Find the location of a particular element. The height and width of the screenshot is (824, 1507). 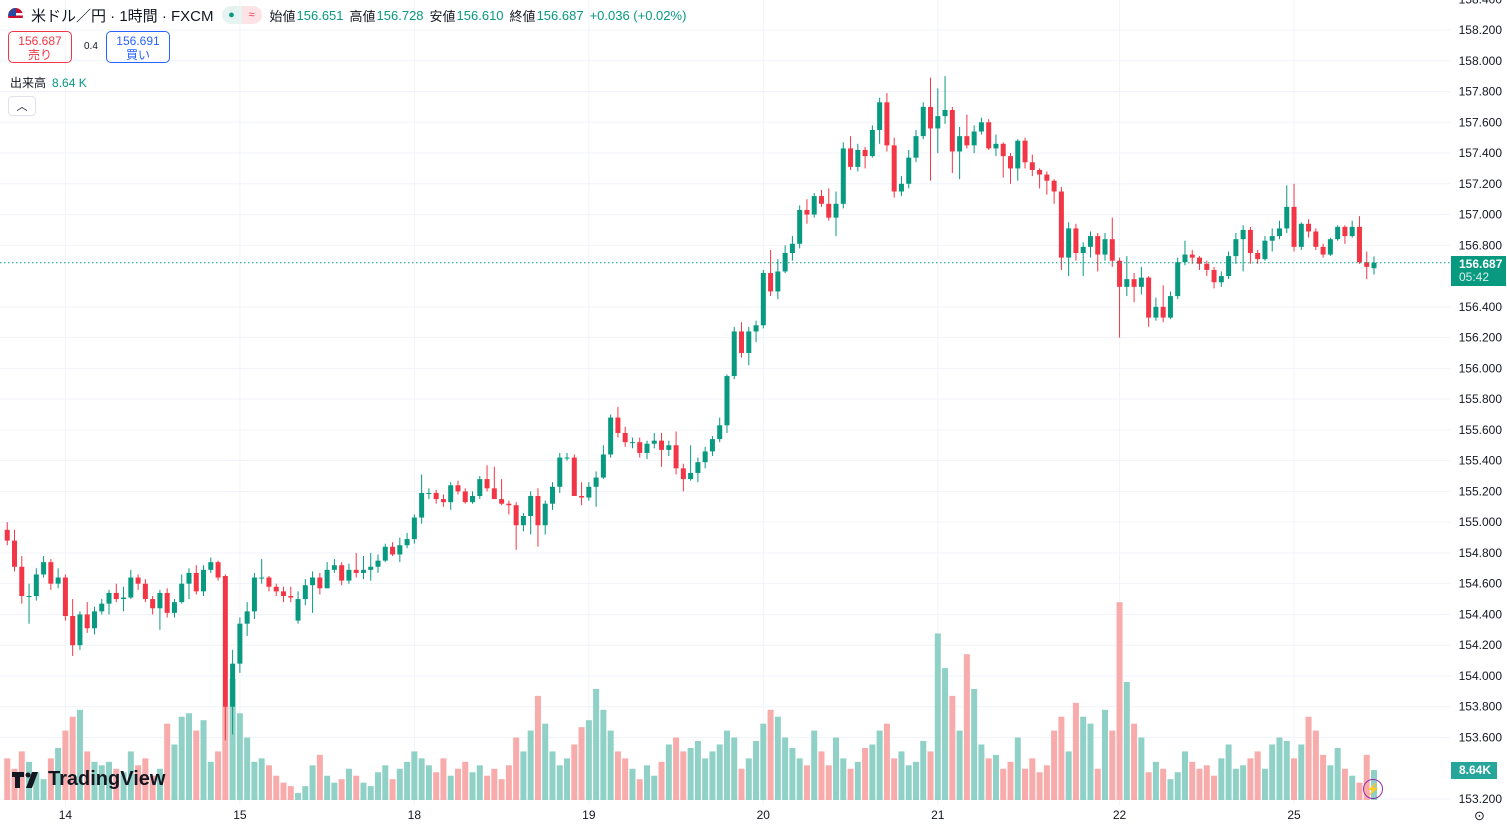

price-tick-label: 156.000 is located at coordinates (1481, 368).